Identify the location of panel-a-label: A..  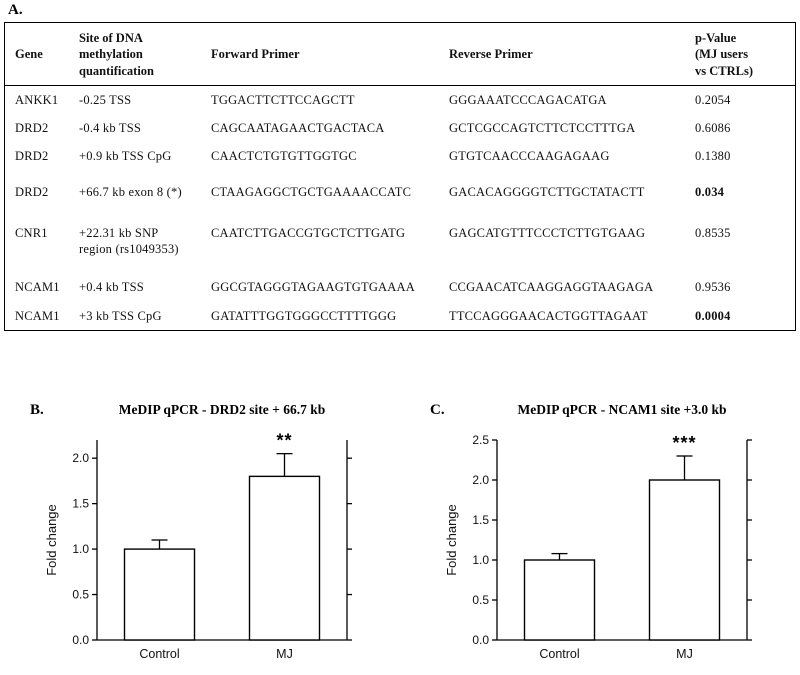
(15, 10).